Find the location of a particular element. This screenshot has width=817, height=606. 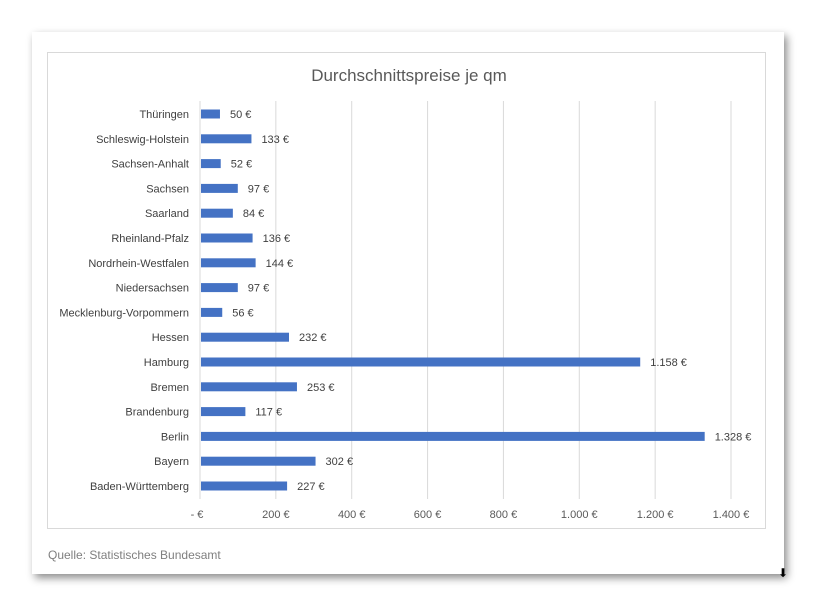

data-label: 52 € is located at coordinates (241, 165).